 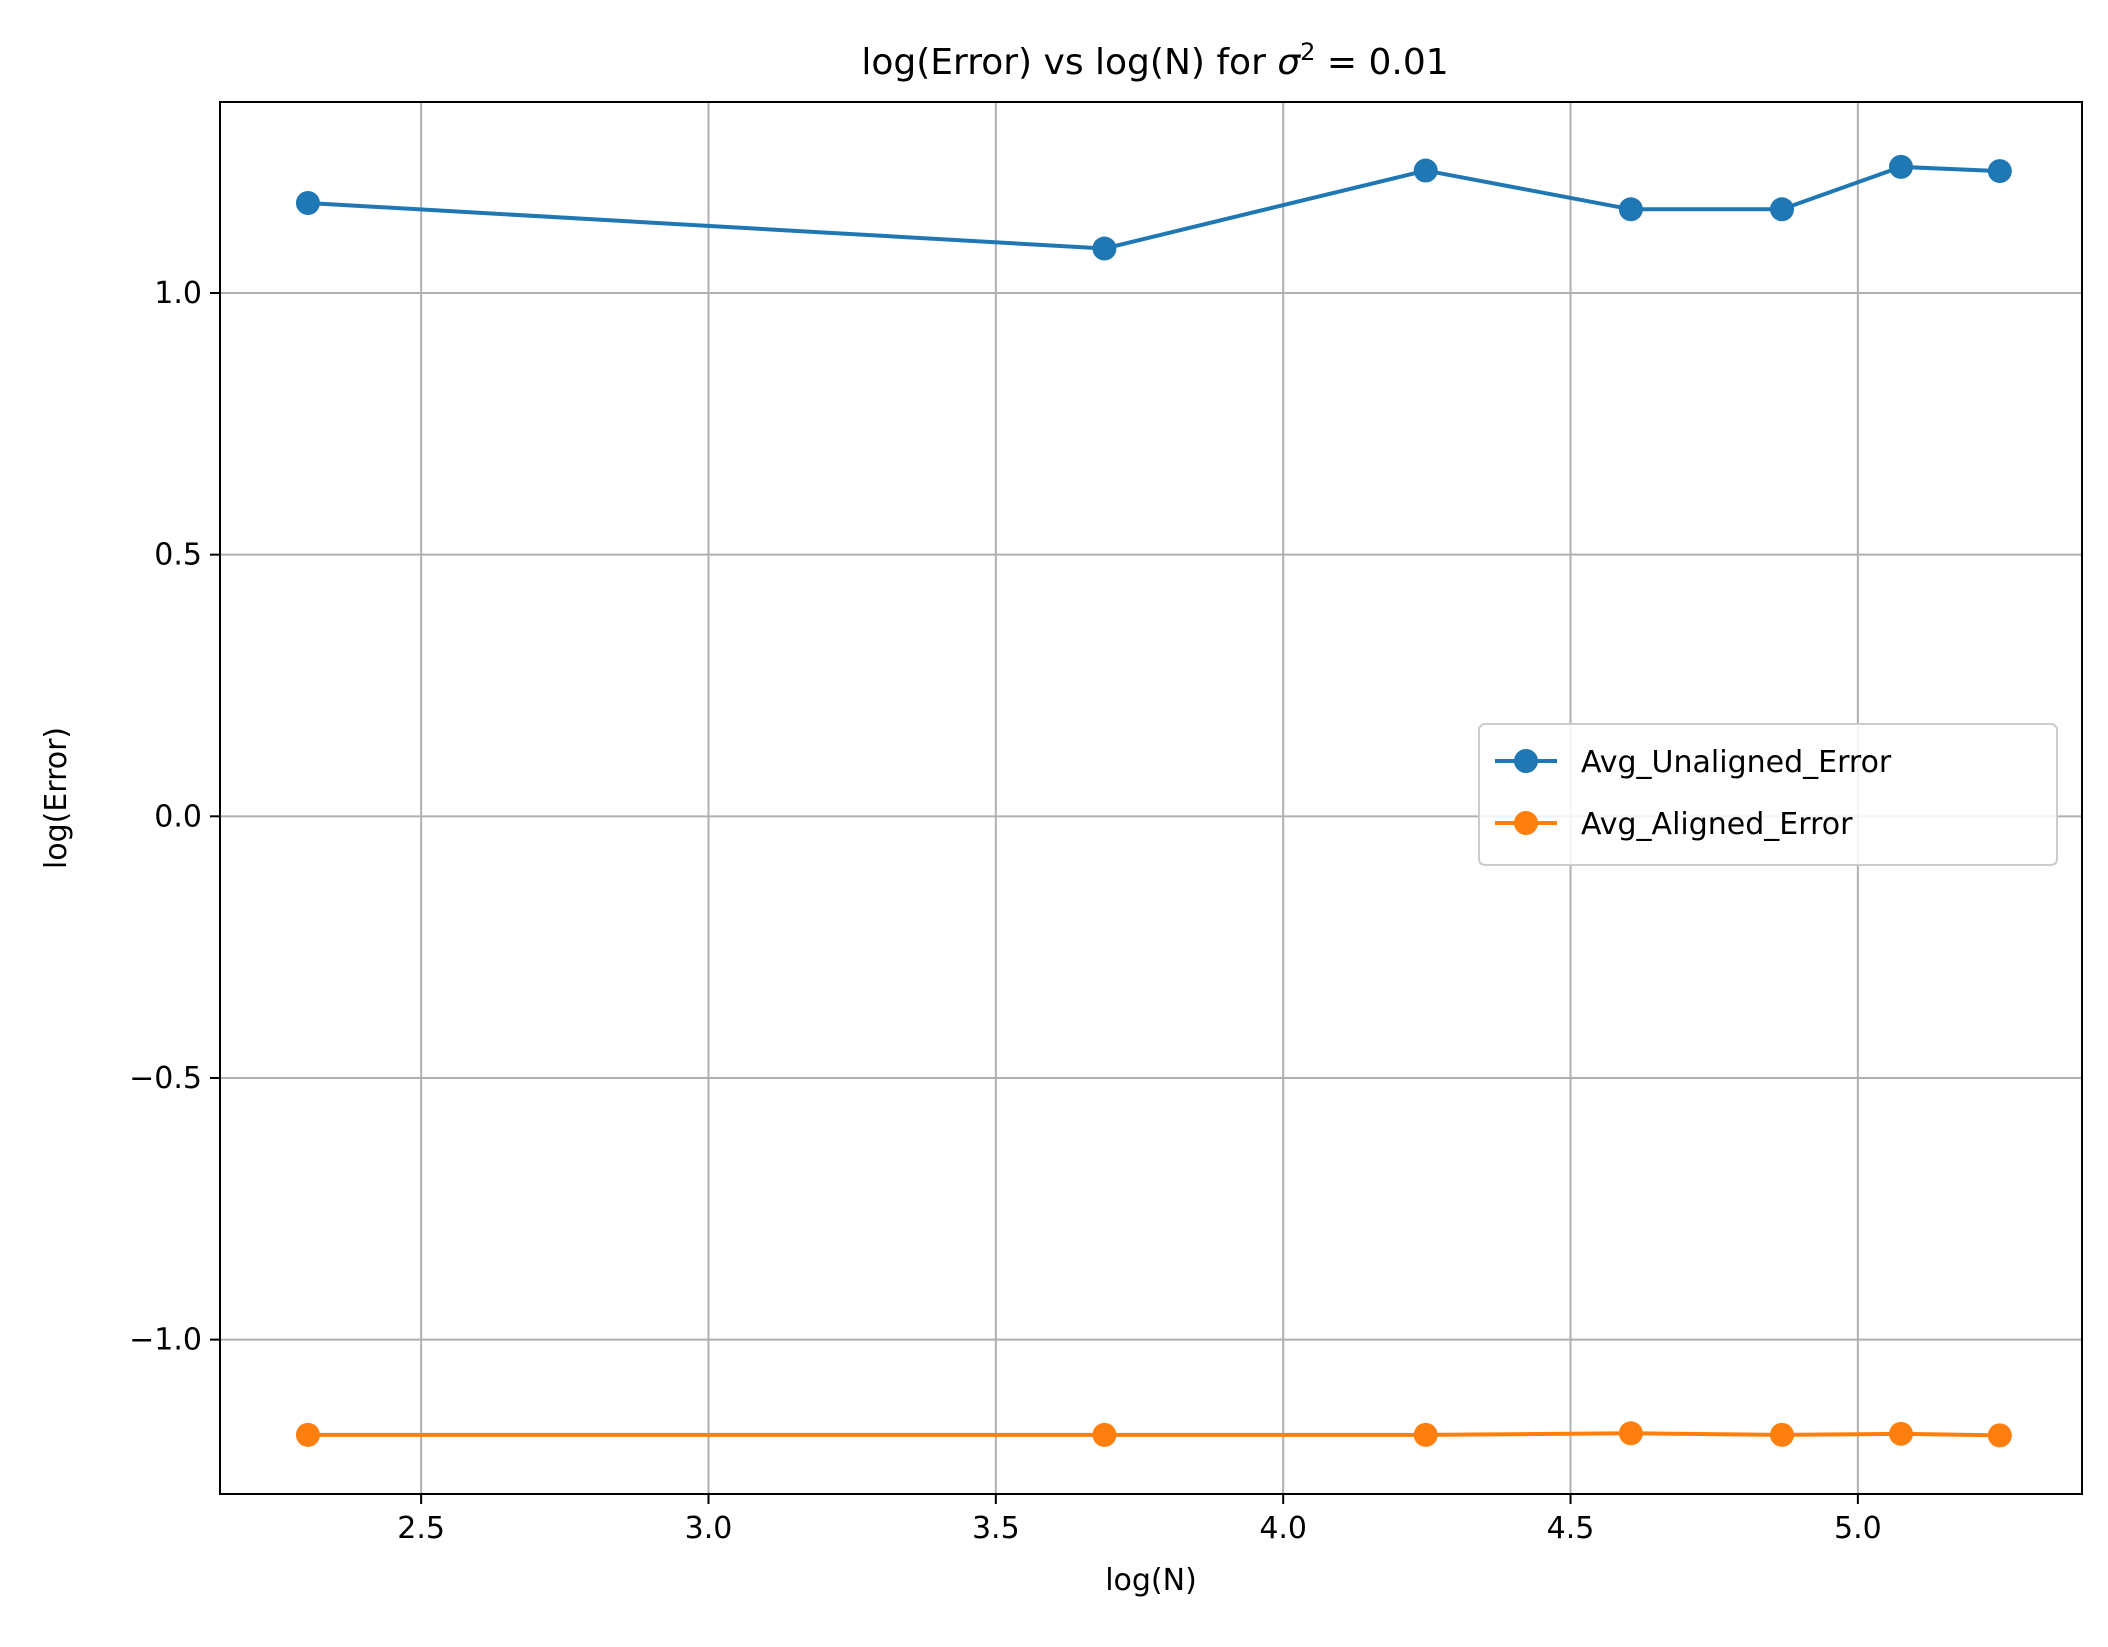 I want to click on y-tick-label: 0.5, so click(x=178, y=555).